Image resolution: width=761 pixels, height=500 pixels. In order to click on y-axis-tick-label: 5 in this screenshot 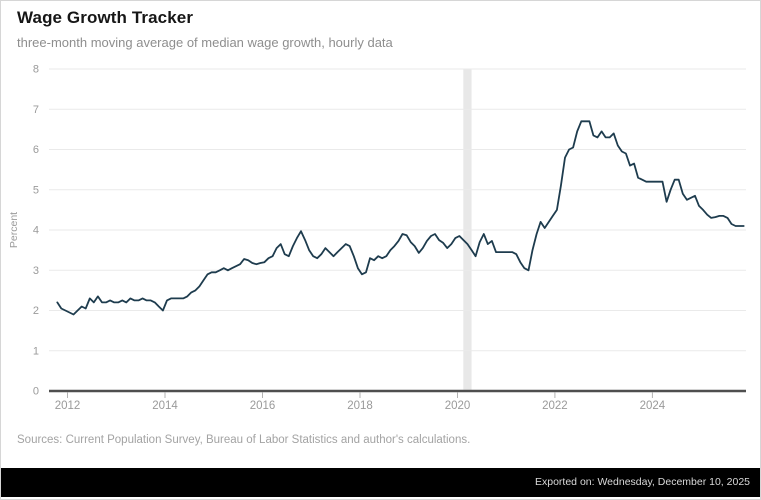, I will do `click(36, 190)`.